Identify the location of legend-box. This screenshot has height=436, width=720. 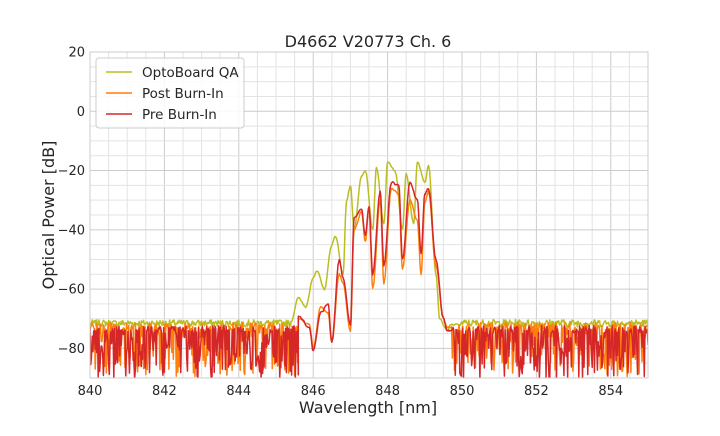
(170, 93).